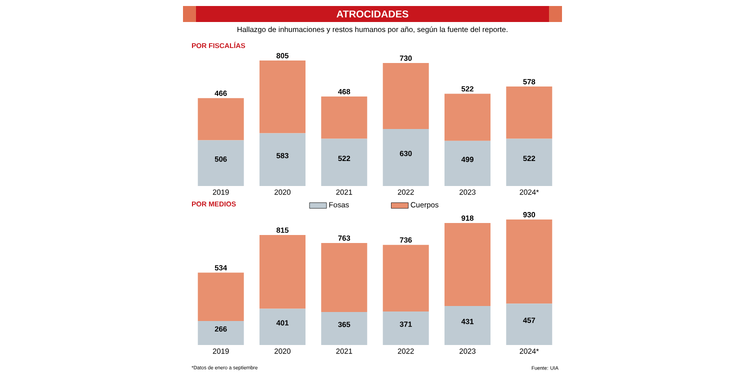 The image size is (750, 375). I want to click on text: ATROCIDADES, so click(372, 14).